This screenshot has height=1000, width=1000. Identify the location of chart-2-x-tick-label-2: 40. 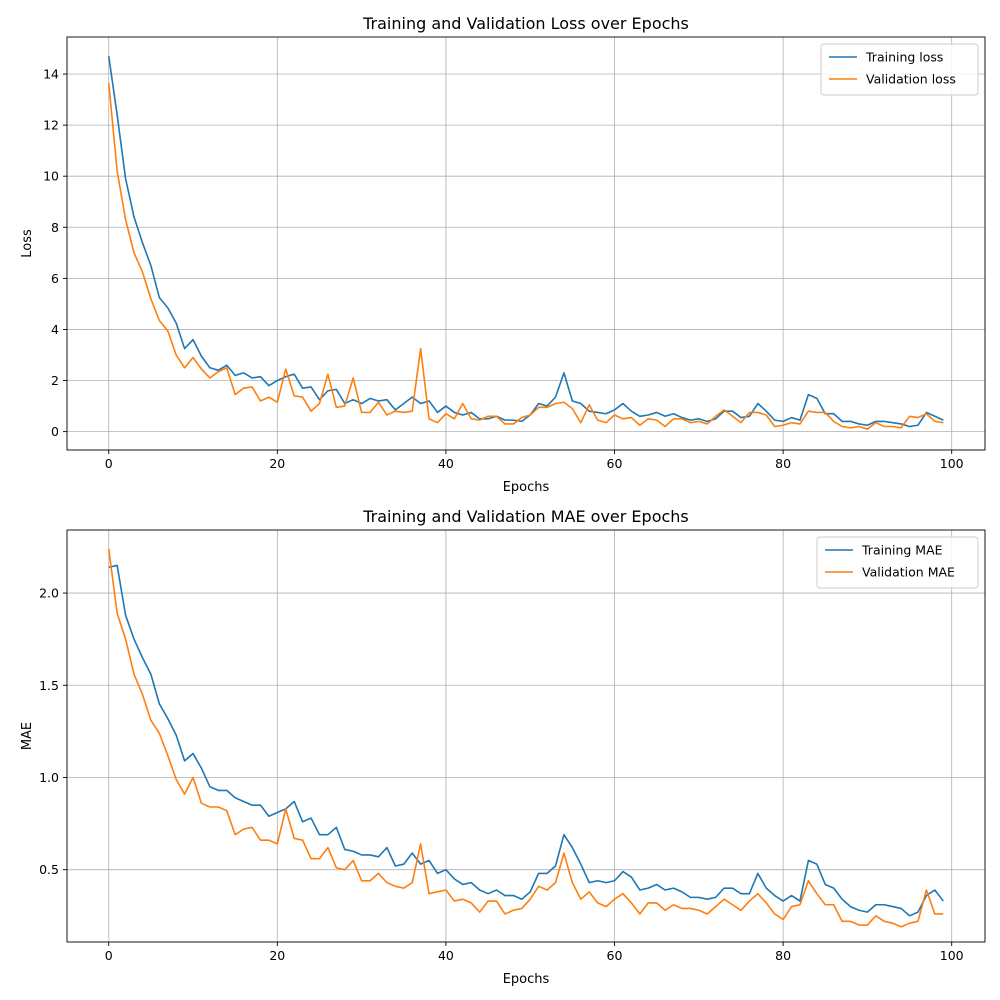
(446, 955).